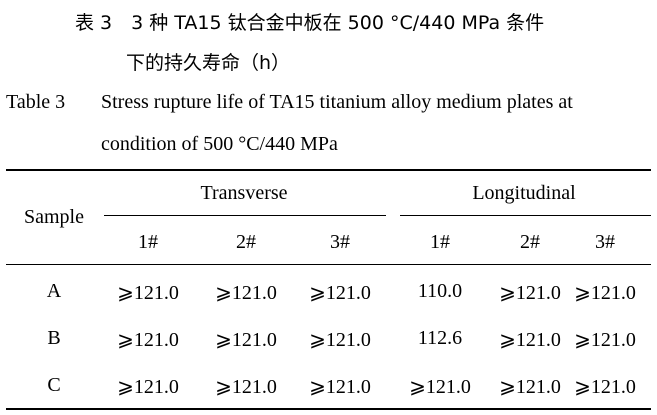 This screenshot has height=415, width=657. What do you see at coordinates (244, 193) in the screenshot?
I see `header-transverse: Transverse` at bounding box center [244, 193].